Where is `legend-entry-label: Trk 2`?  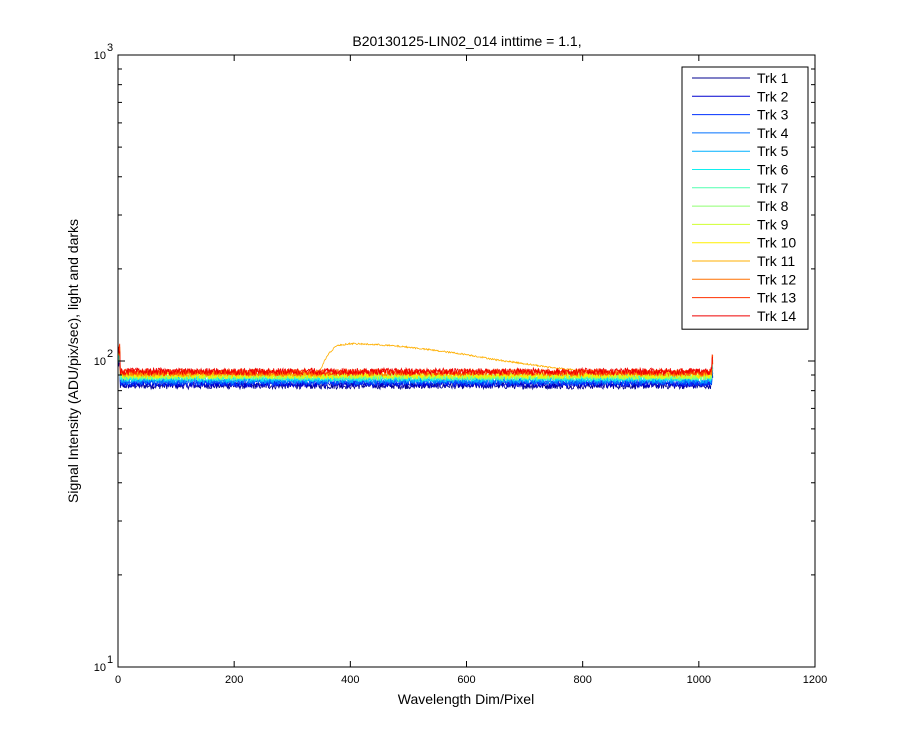
legend-entry-label: Trk 2 is located at coordinates (773, 96).